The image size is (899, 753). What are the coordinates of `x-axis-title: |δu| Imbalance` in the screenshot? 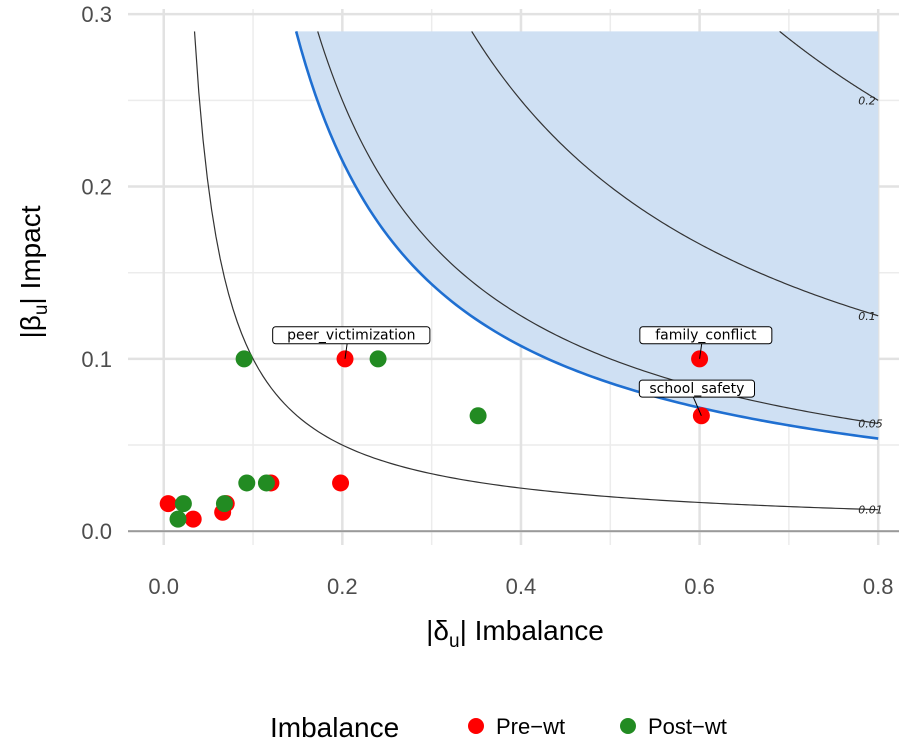 It's located at (515, 633).